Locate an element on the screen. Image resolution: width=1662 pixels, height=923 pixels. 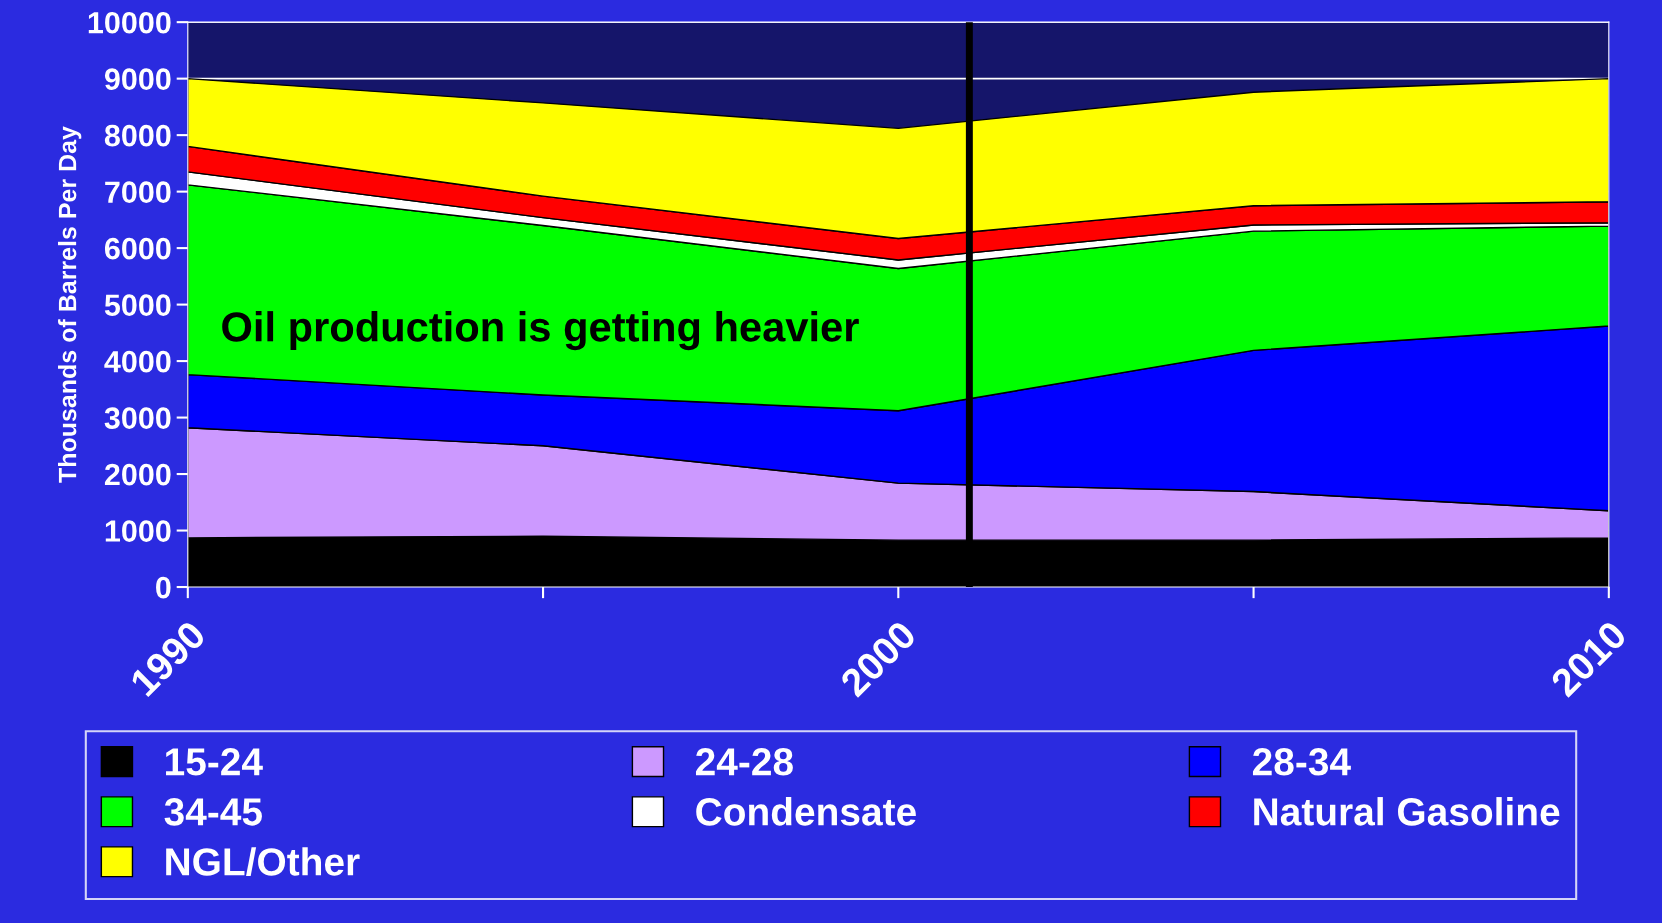
y-tick-label: 9000 is located at coordinates (137, 79).